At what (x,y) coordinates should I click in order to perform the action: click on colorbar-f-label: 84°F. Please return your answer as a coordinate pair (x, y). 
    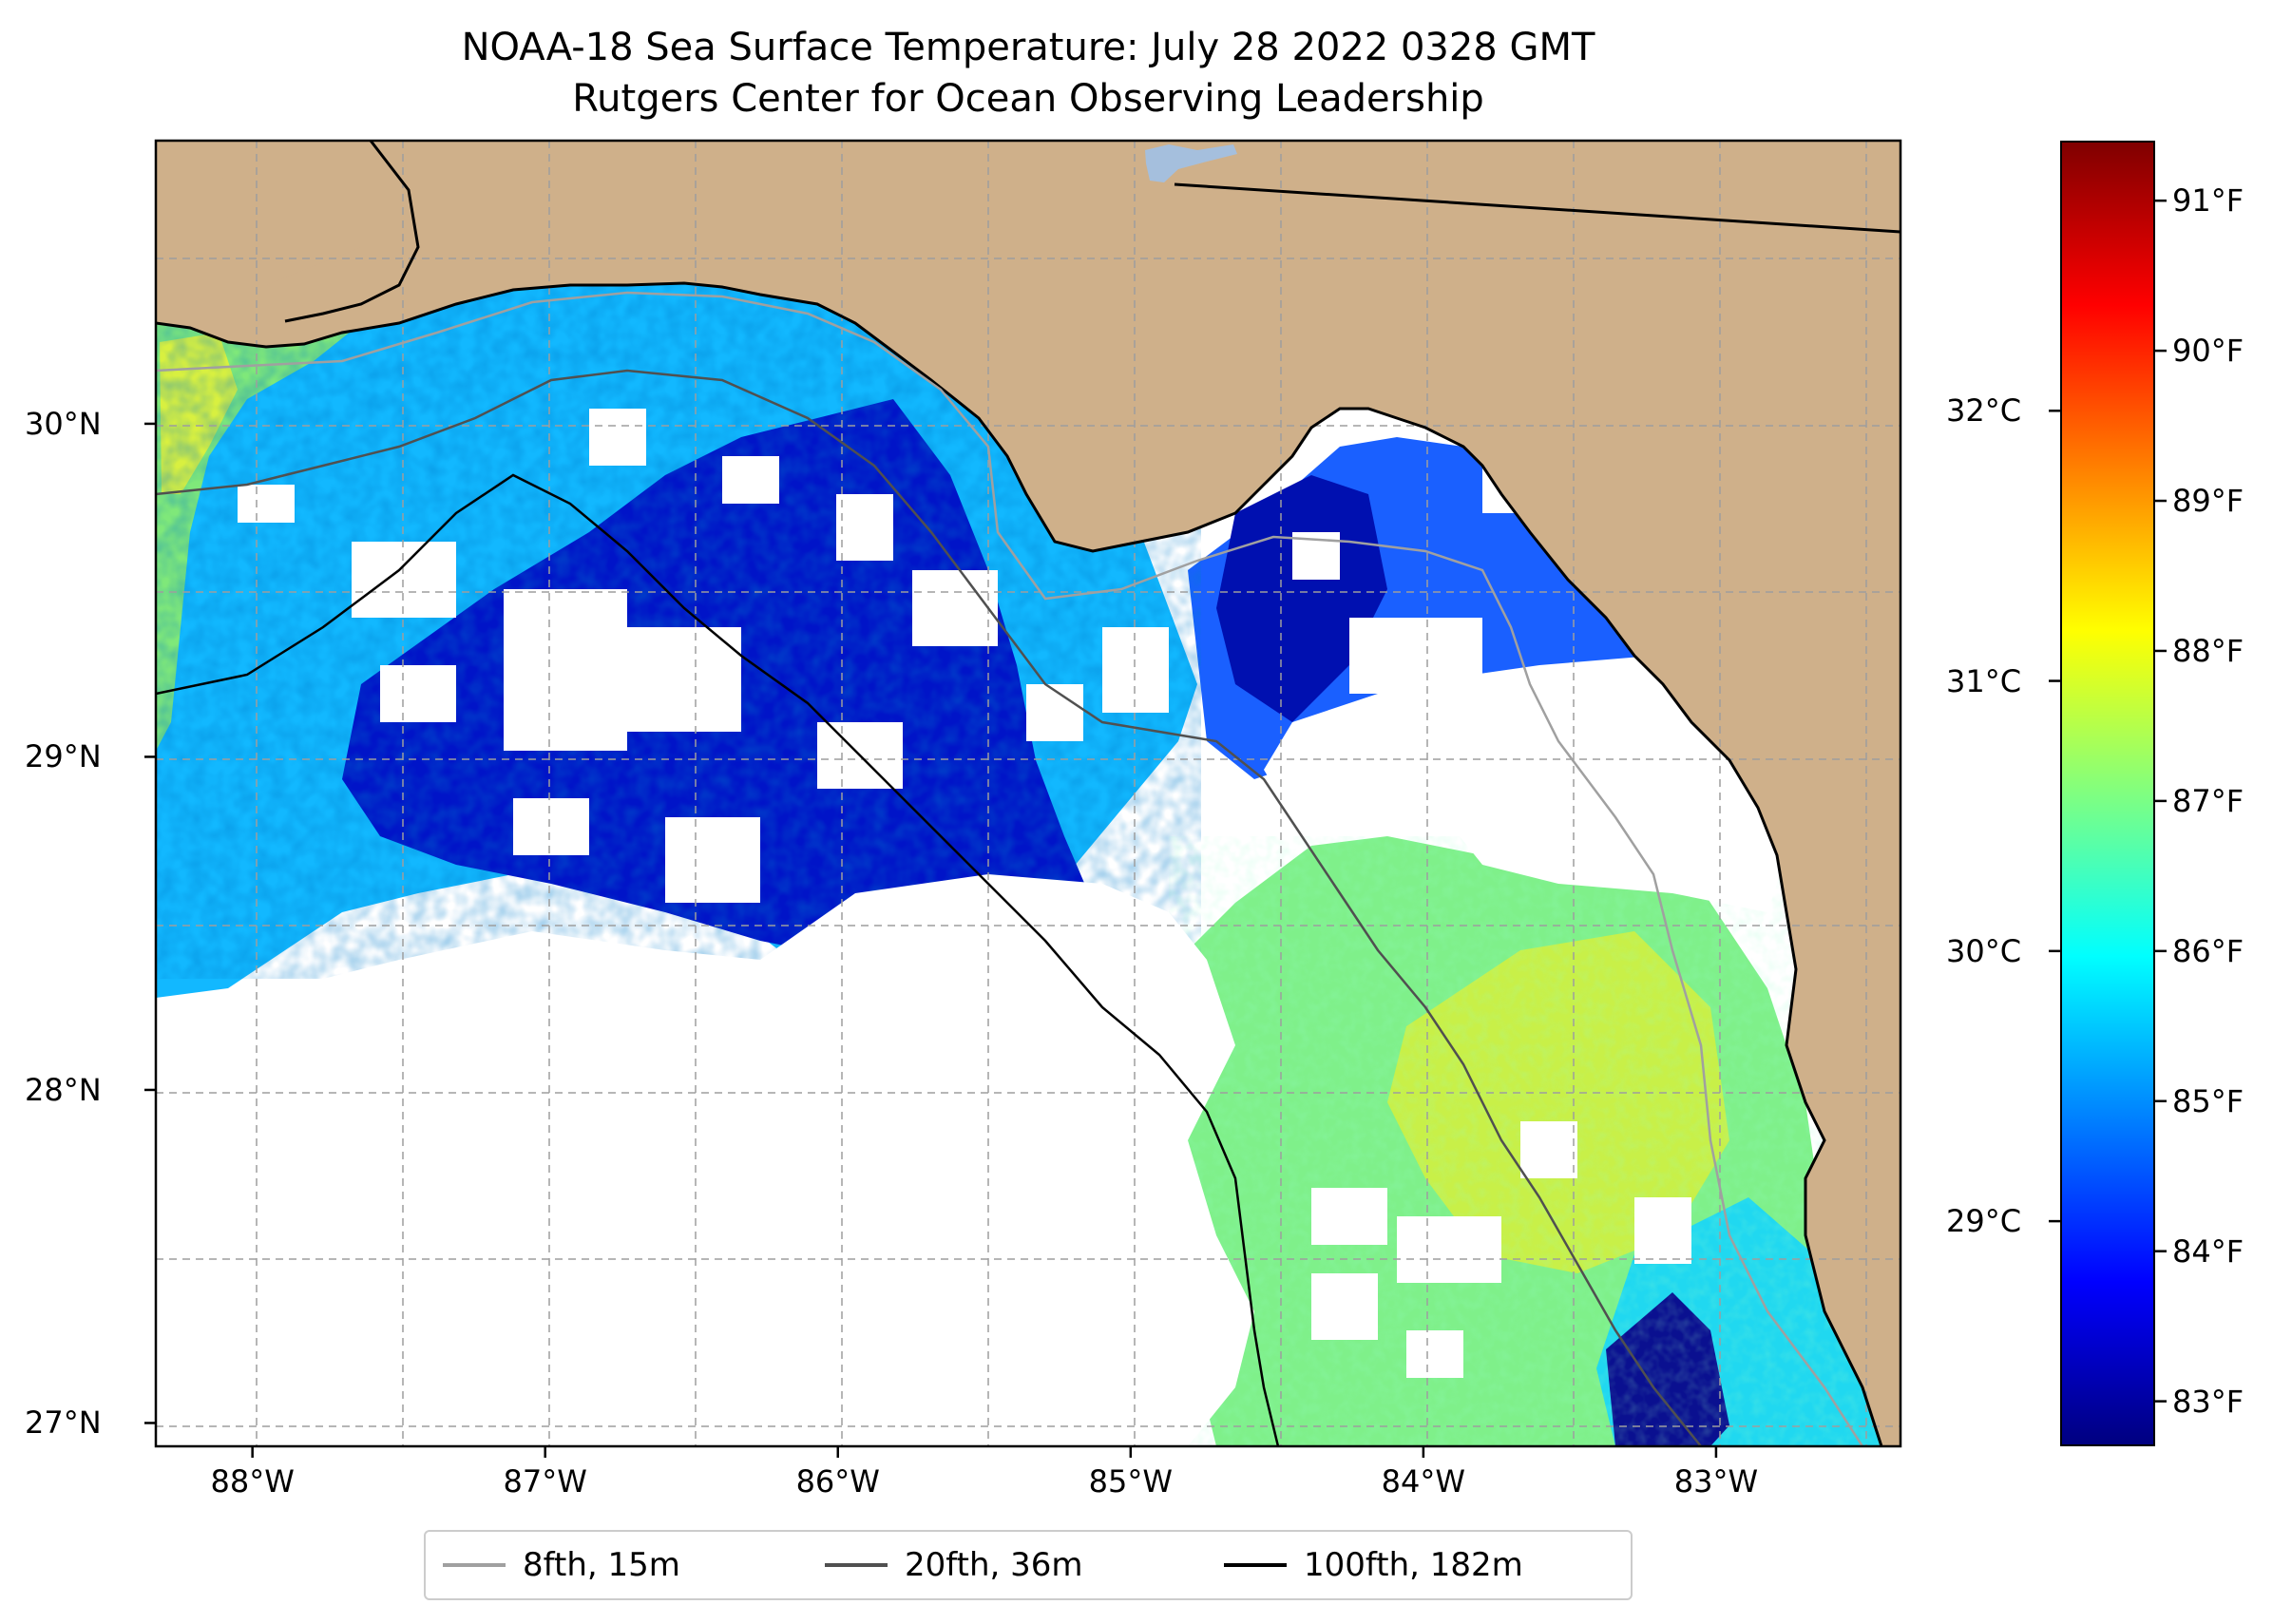
    Looking at the image, I should click on (2208, 1251).